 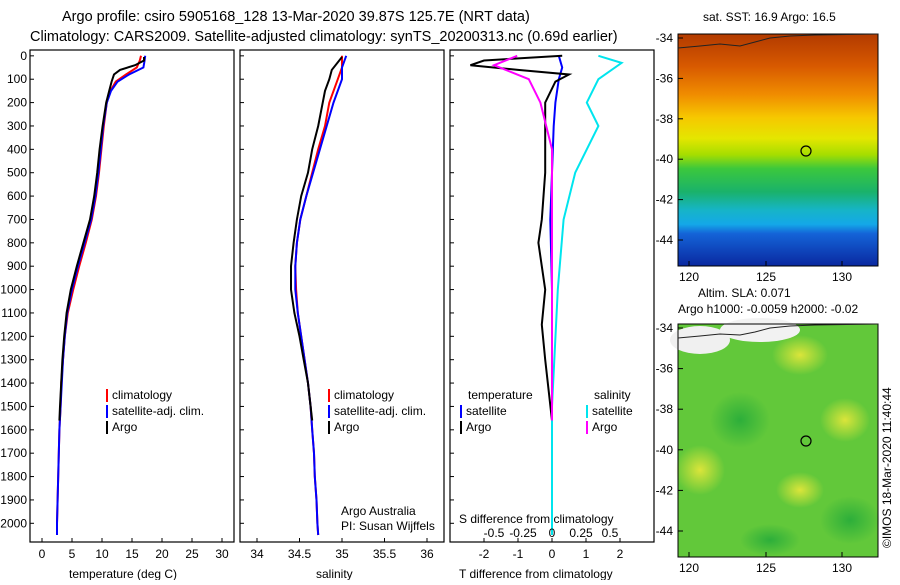 I want to click on depth-tick-label: 1900, so click(x=13, y=500).